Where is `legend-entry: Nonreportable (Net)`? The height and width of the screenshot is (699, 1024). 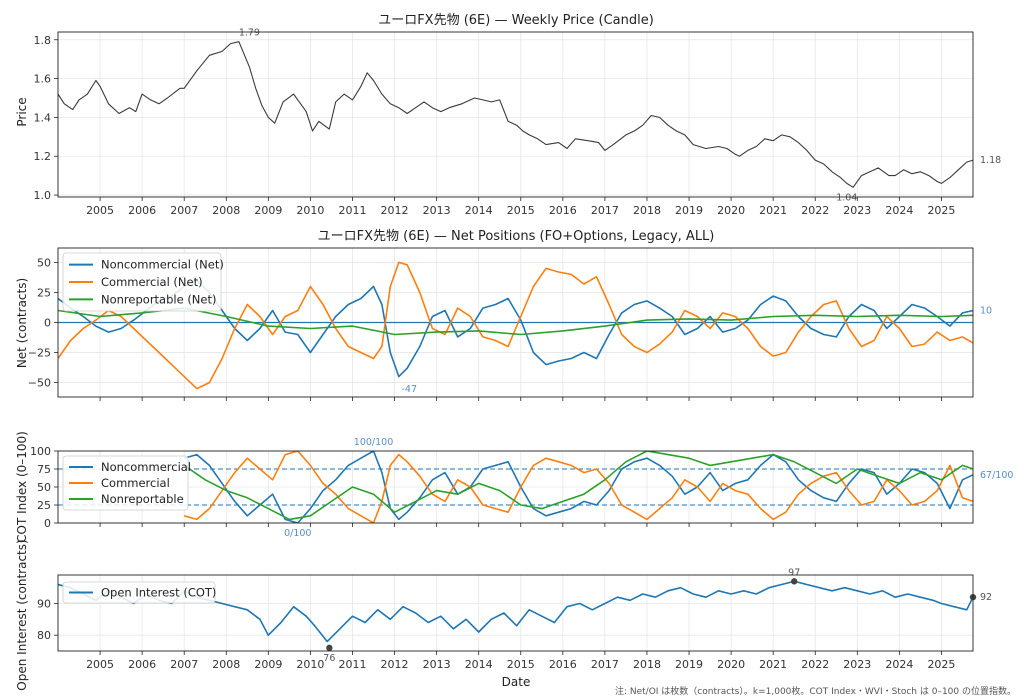
legend-entry: Nonreportable (Net) is located at coordinates (158, 299).